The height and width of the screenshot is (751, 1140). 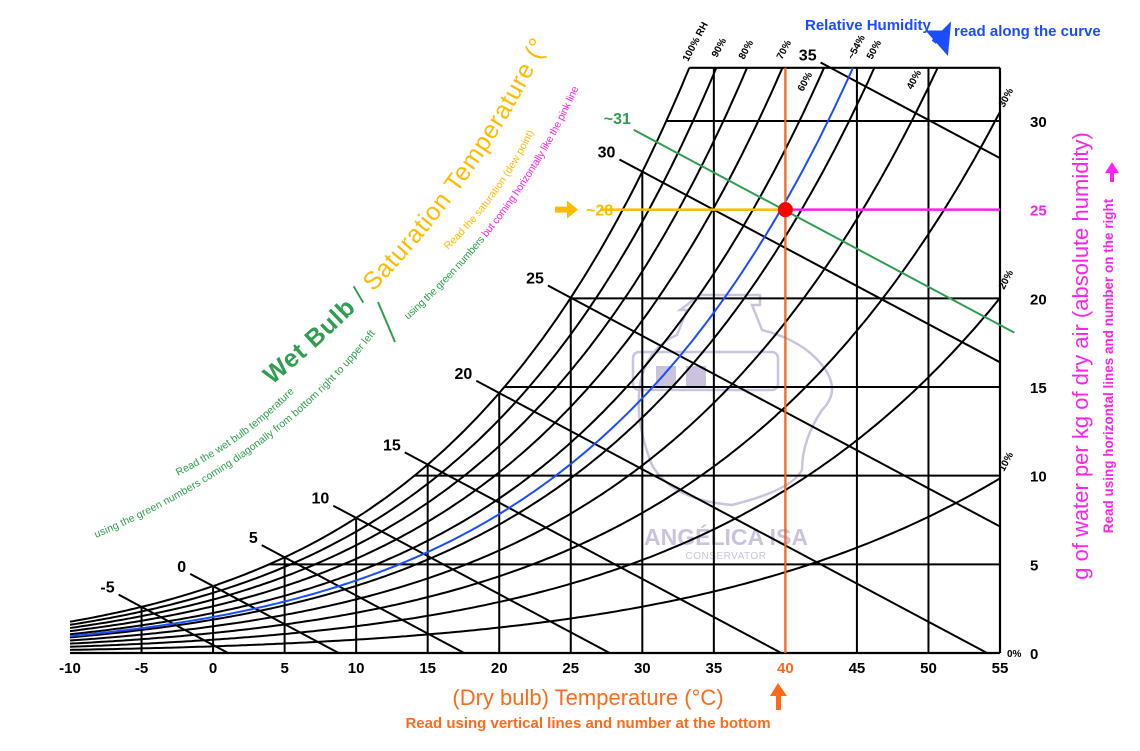 I want to click on x-tick-label: 50, so click(x=928, y=668).